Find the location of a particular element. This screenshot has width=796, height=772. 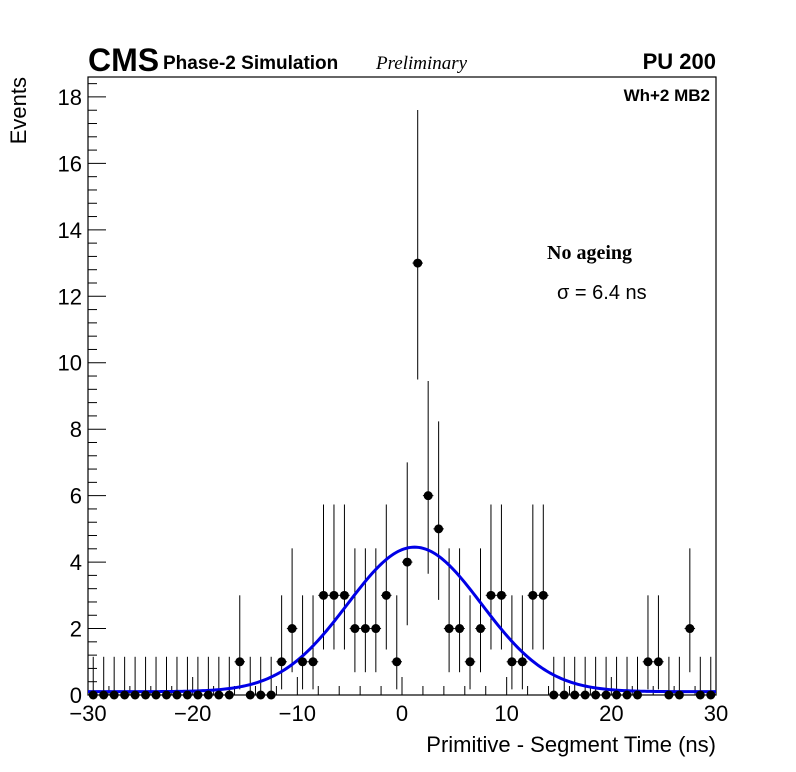

x-tick-label: 30 is located at coordinates (716, 713).